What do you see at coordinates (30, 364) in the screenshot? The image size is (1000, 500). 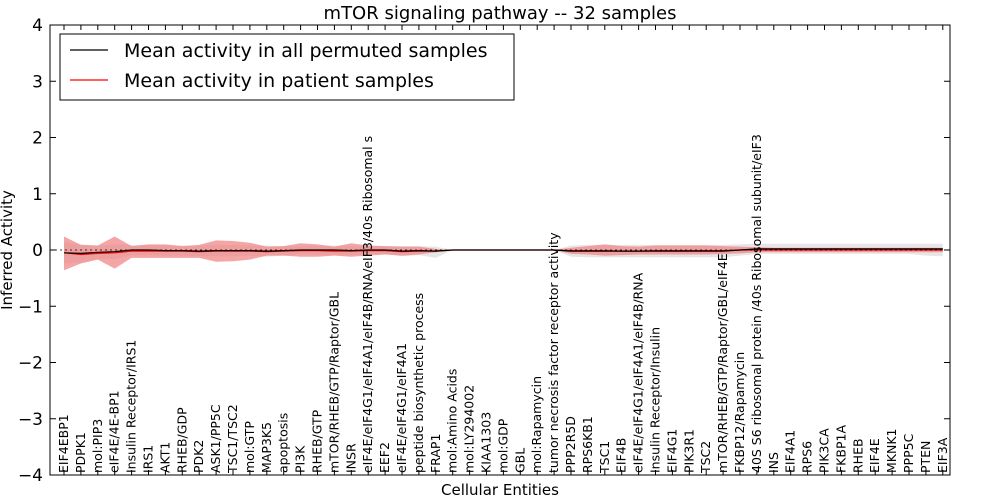 I see `y-tick-label: −2` at bounding box center [30, 364].